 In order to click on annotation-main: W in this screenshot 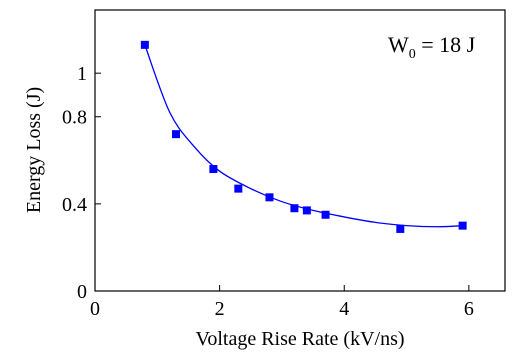, I will do `click(398, 44)`.